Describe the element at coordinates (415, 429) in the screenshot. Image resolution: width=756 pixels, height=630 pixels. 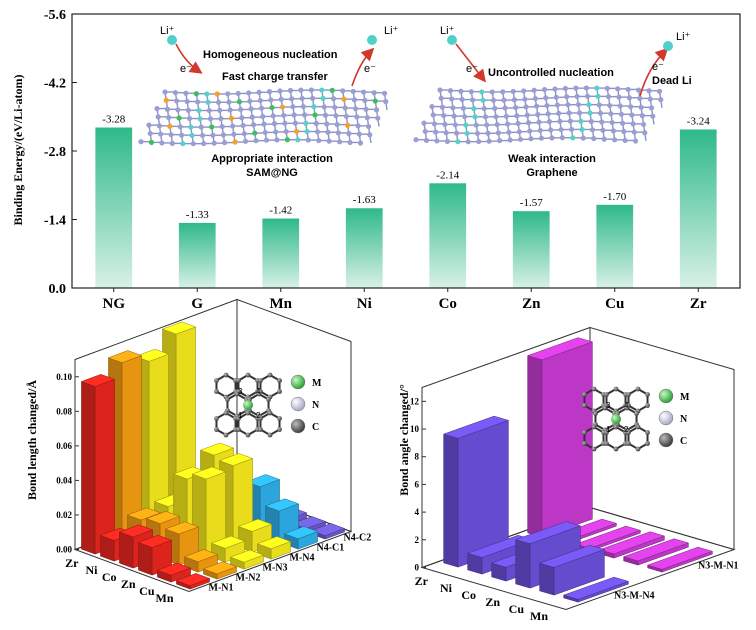
I see `z-tick-label: 10` at that location.